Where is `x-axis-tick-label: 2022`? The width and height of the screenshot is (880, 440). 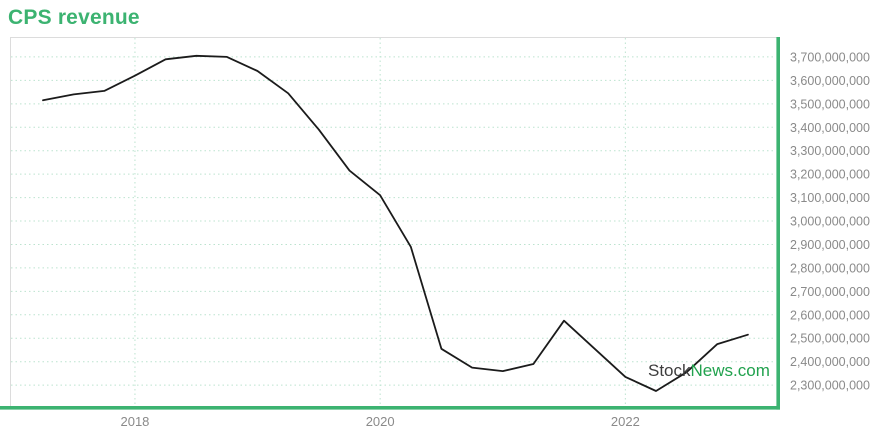
x-axis-tick-label: 2022 is located at coordinates (625, 421).